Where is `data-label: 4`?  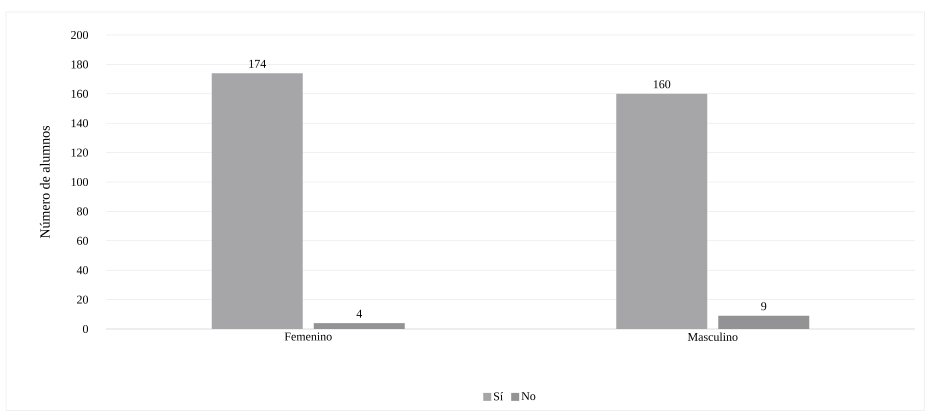
data-label: 4 is located at coordinates (359, 314).